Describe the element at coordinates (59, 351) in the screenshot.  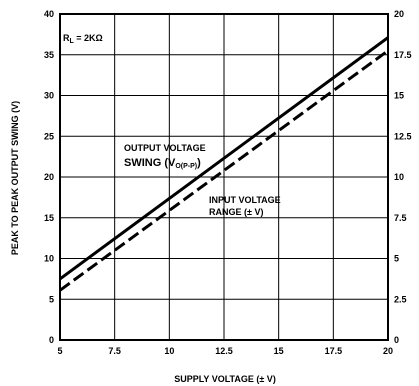
I see `x-tick-label: 5` at that location.